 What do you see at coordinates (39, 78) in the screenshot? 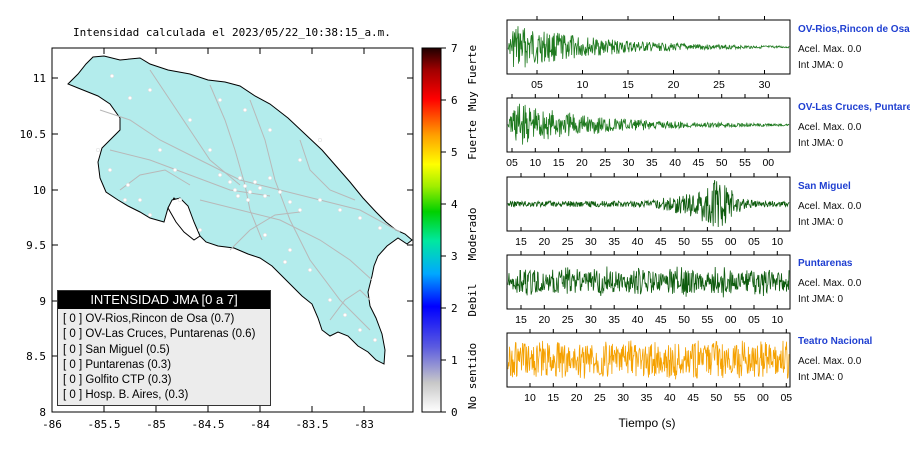
I see `map-y-tick-label: 11` at bounding box center [39, 78].